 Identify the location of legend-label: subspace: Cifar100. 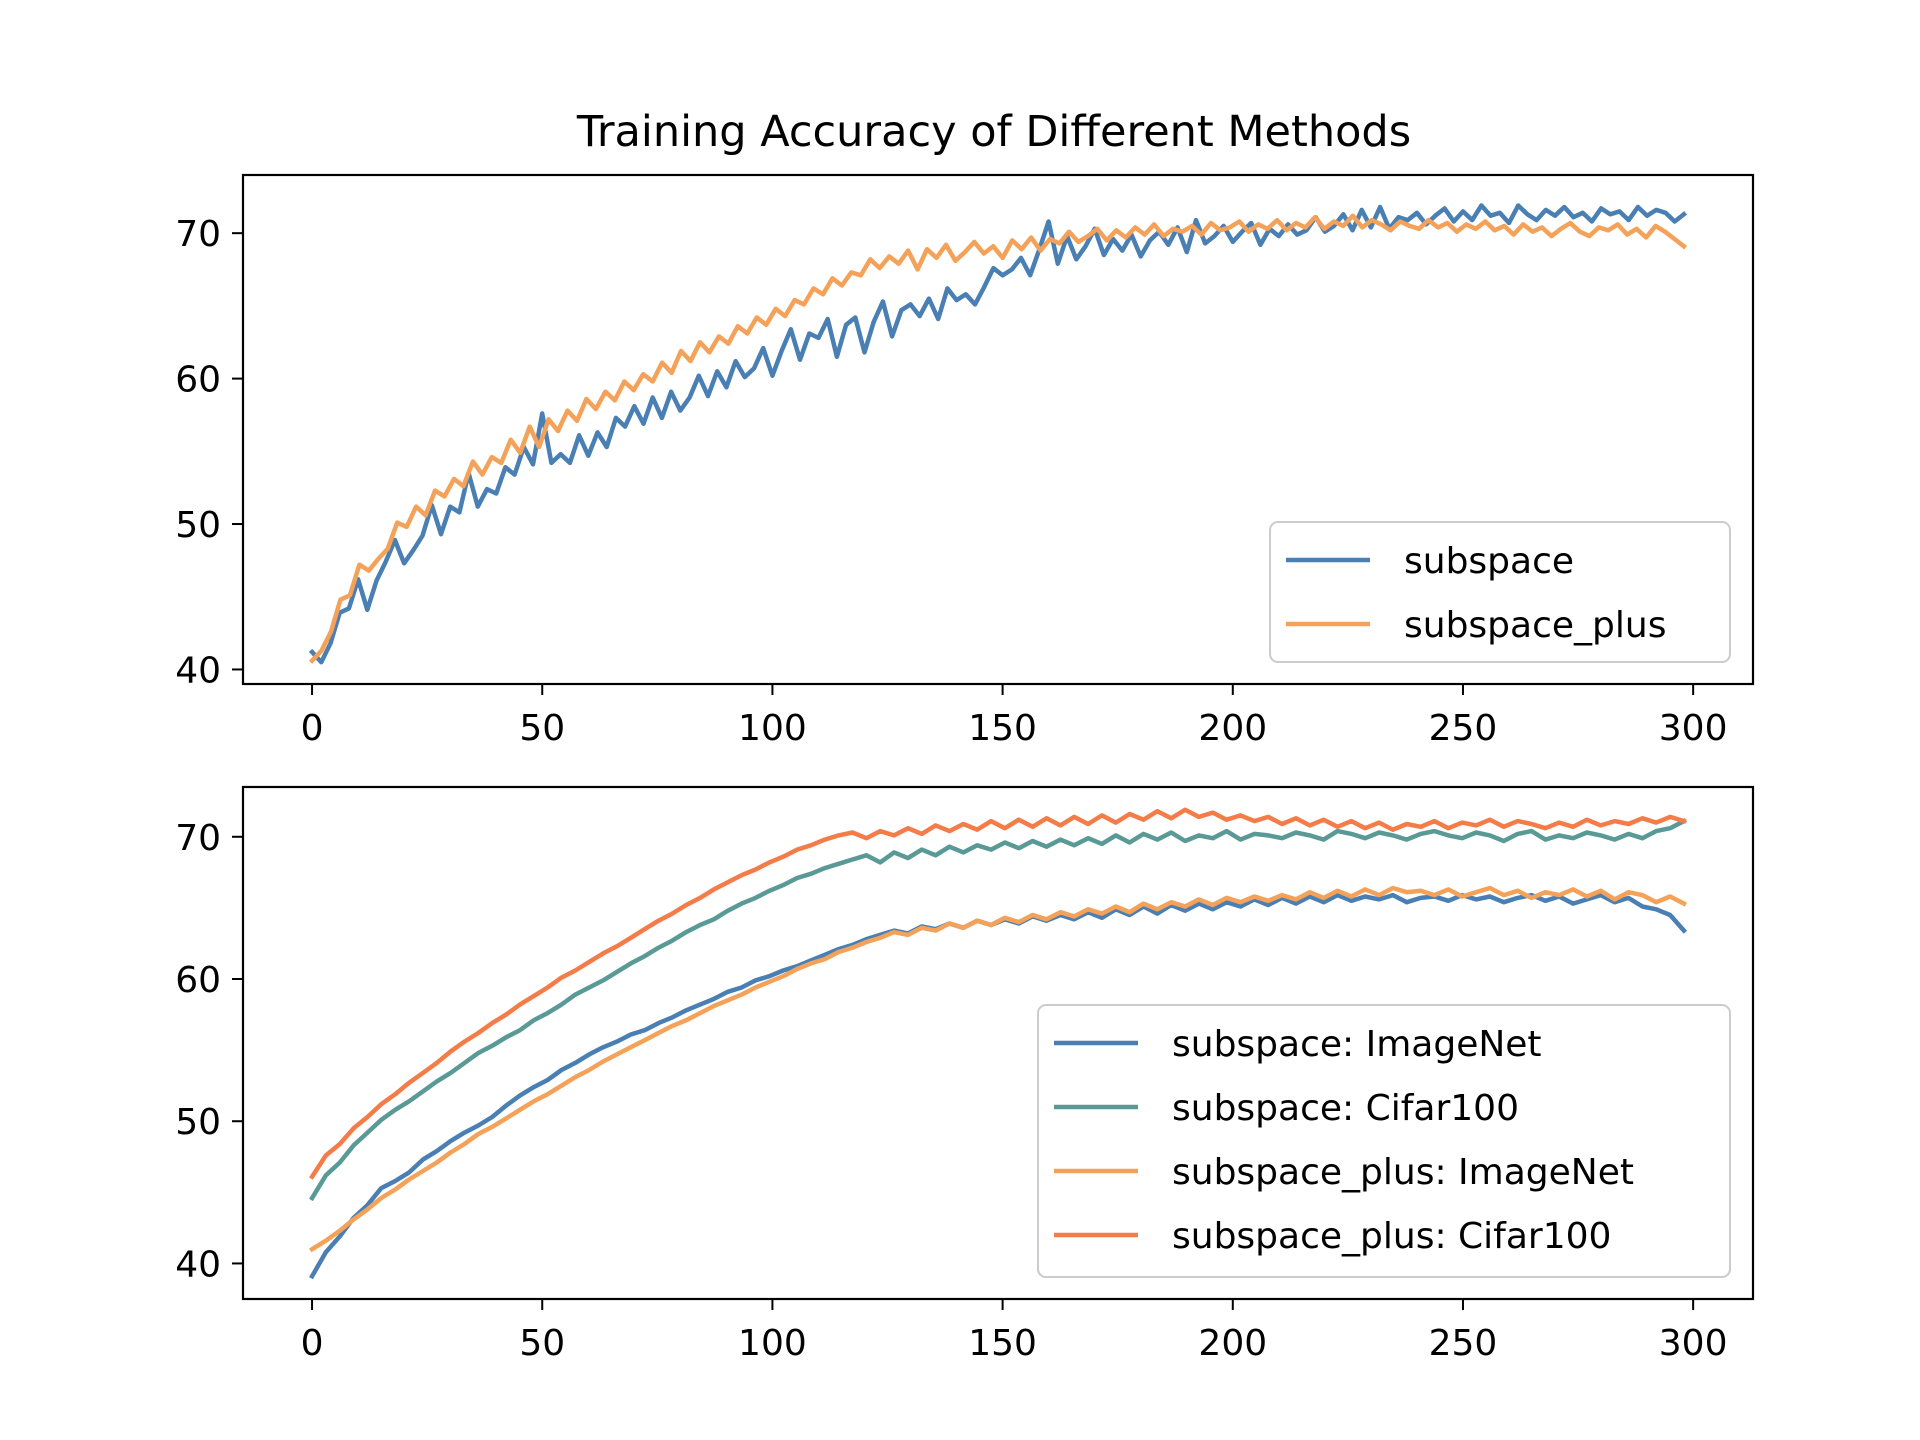
(1345, 1108).